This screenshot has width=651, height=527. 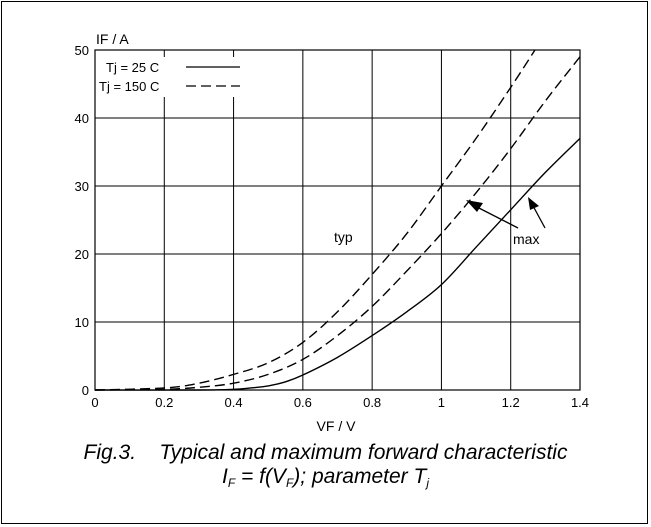 What do you see at coordinates (234, 402) in the screenshot?
I see `x-tick-label: 0.4` at bounding box center [234, 402].